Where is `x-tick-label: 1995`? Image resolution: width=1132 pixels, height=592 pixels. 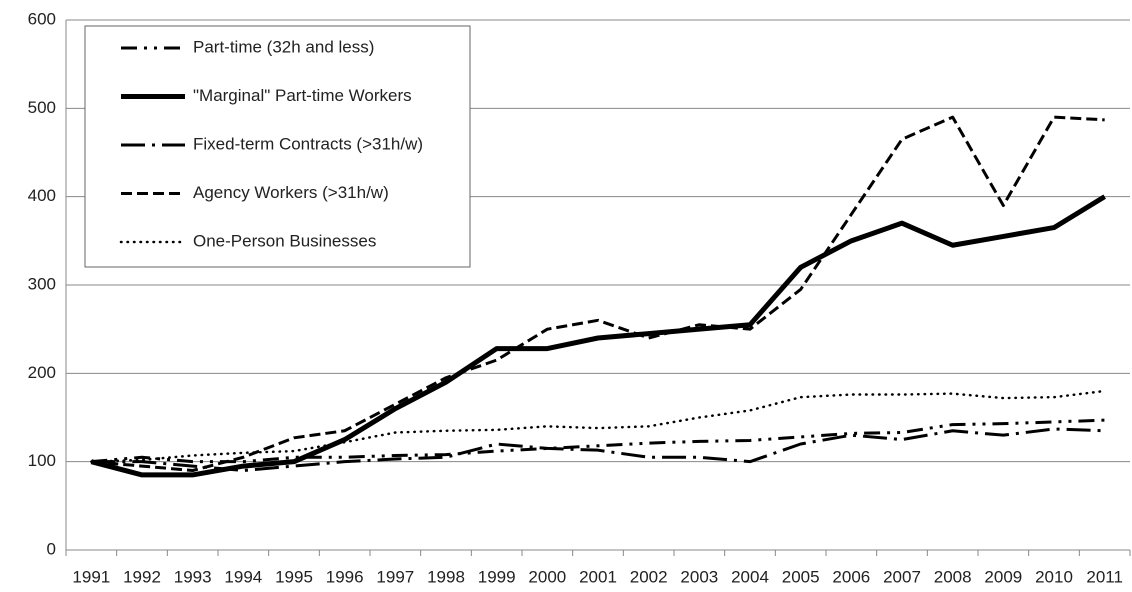 x-tick-label: 1995 is located at coordinates (294, 576).